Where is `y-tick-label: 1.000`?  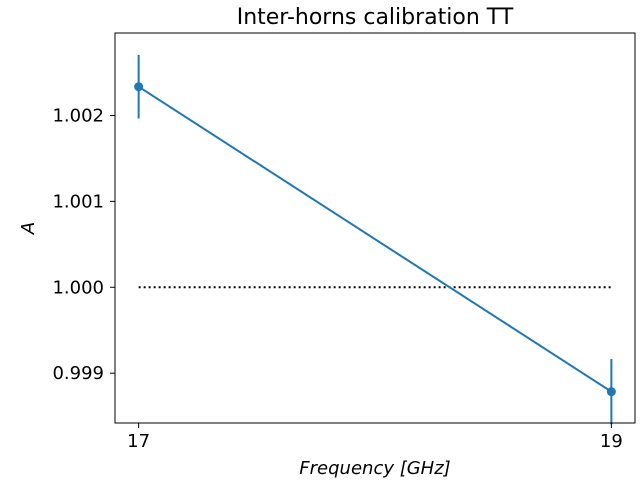
y-tick-label: 1.000 is located at coordinates (78, 287).